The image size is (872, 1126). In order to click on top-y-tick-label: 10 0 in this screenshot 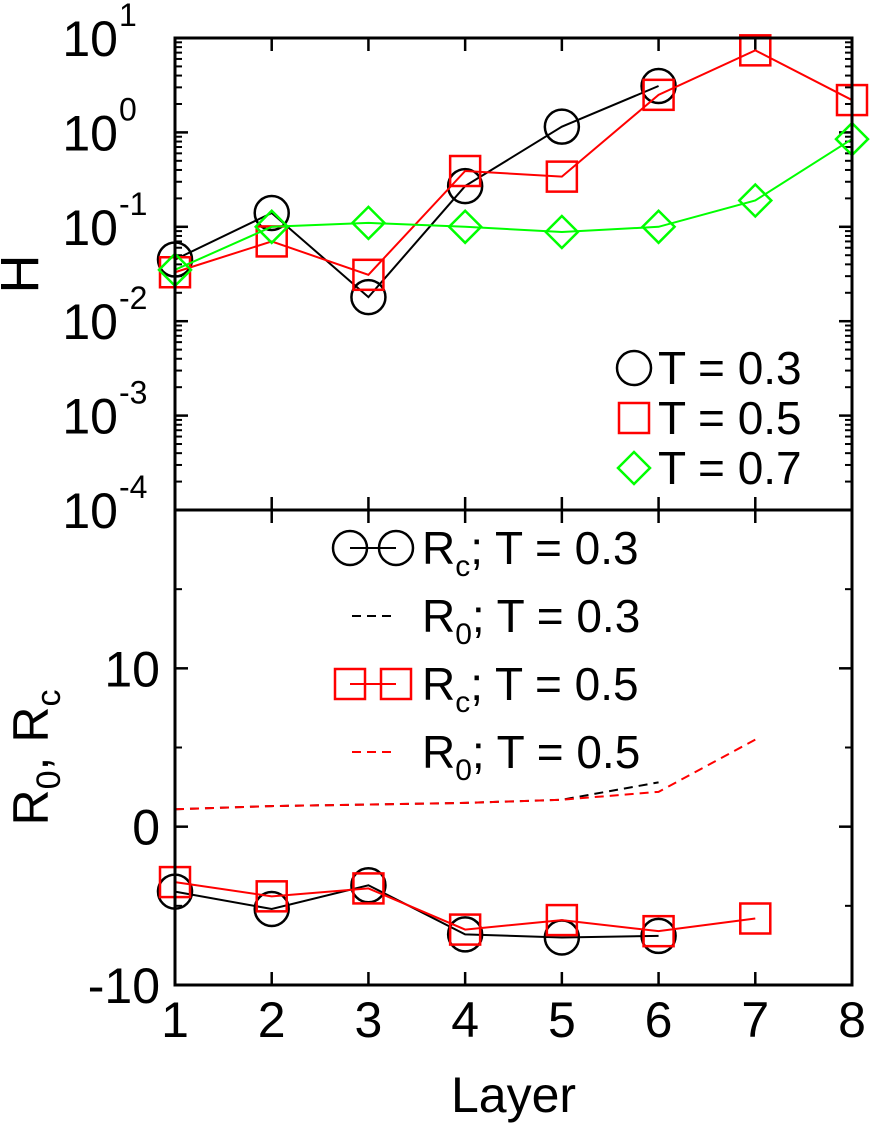, I will do `click(99, 126)`.